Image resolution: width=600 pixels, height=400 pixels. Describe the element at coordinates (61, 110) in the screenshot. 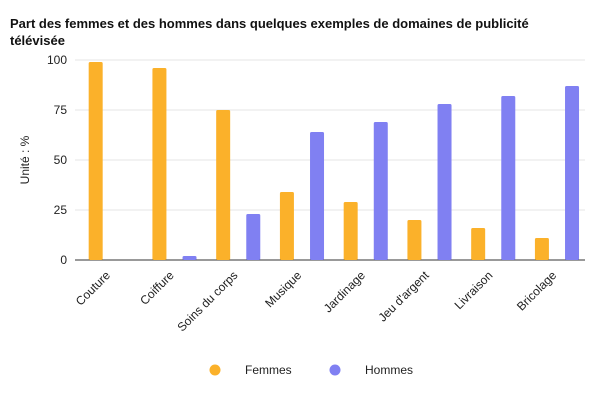

I see `y-tick-label: 75` at that location.